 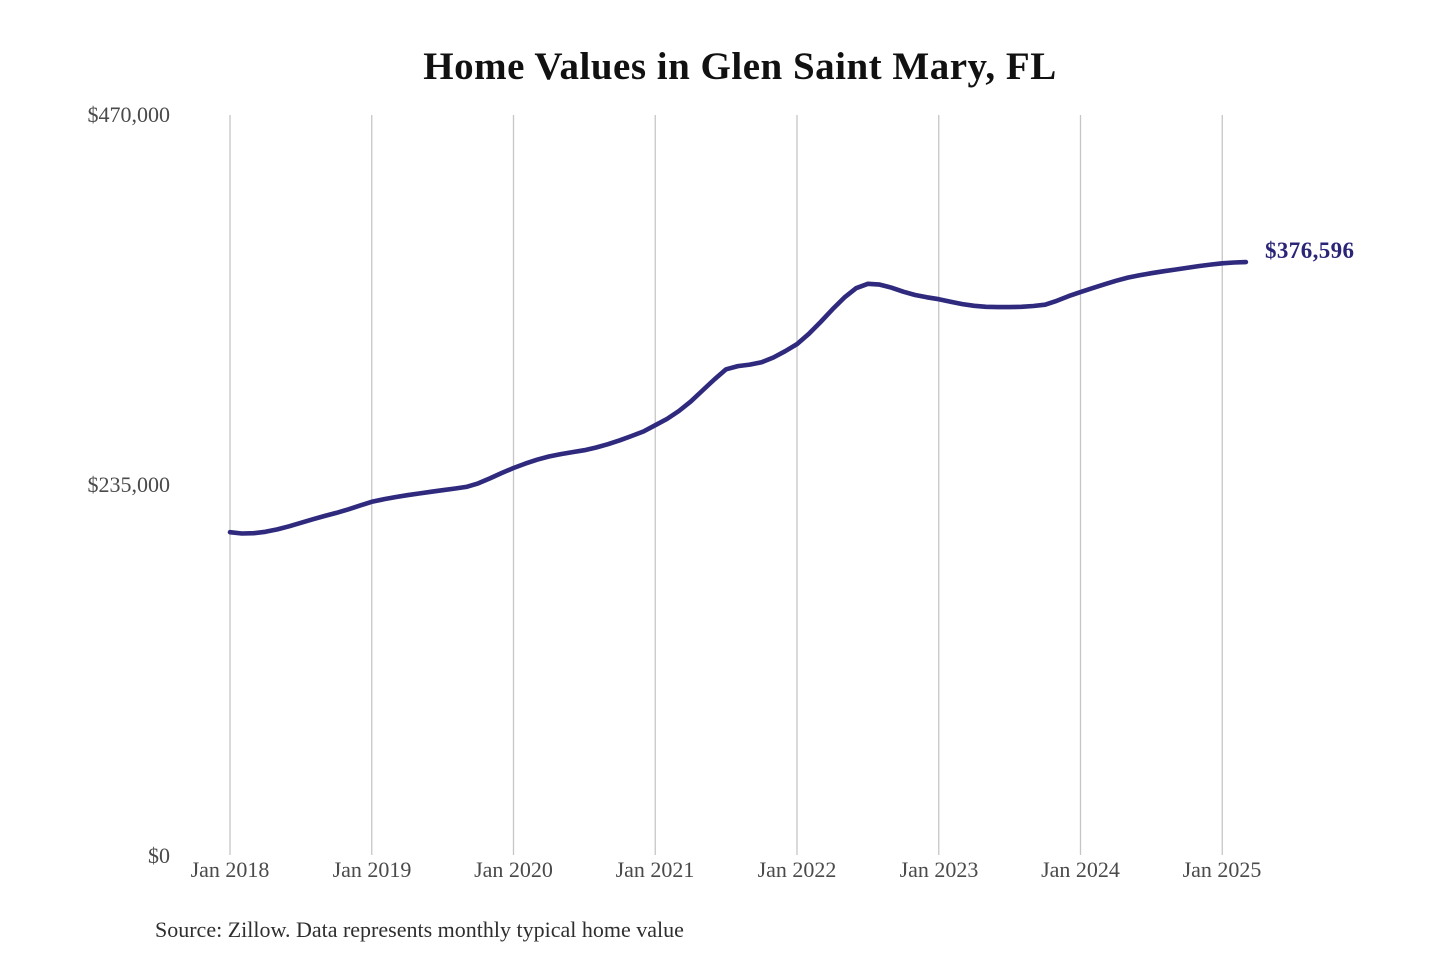 I want to click on y-axis-label-235000: $235,000, so click(x=129, y=484).